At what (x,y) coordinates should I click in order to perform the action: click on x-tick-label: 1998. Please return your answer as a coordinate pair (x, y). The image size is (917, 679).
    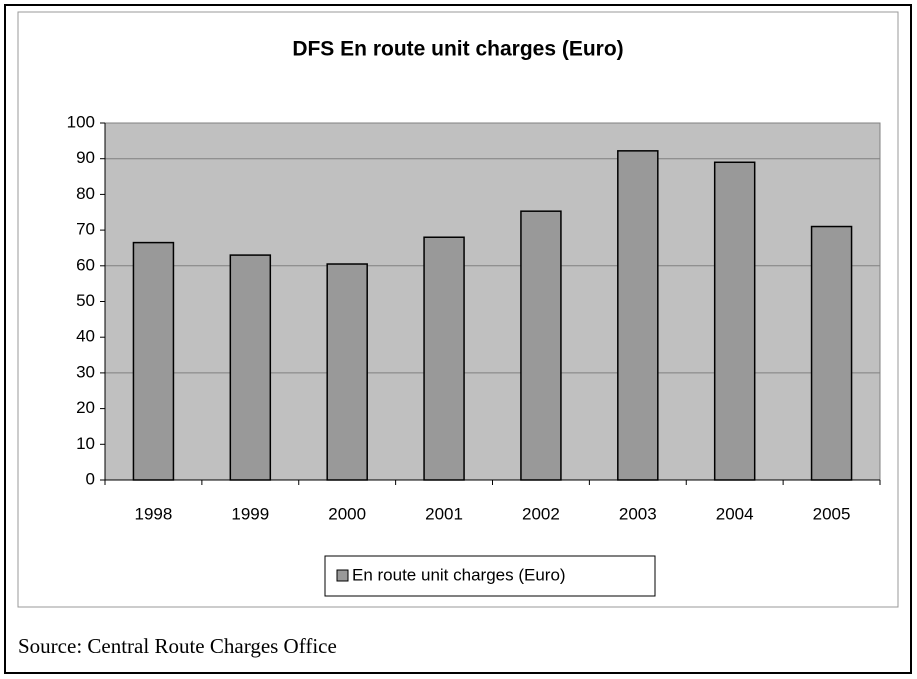
    Looking at the image, I should click on (154, 513).